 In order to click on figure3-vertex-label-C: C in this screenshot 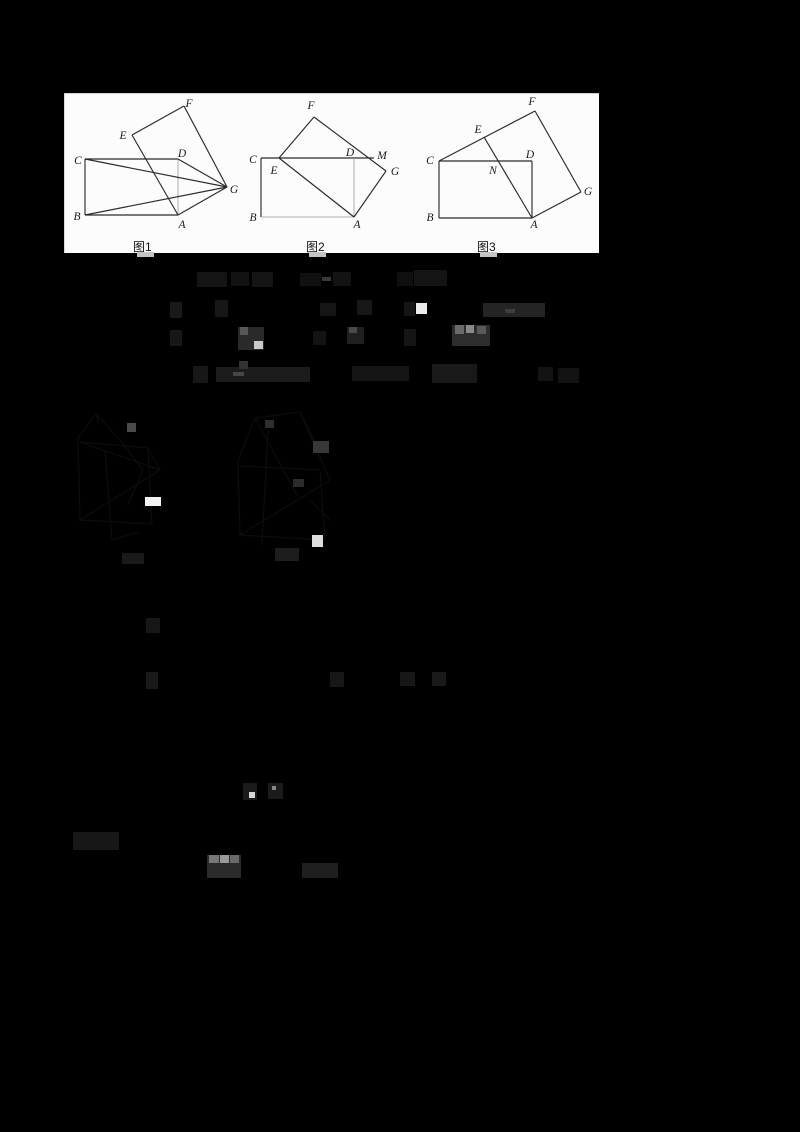, I will do `click(430, 161)`.